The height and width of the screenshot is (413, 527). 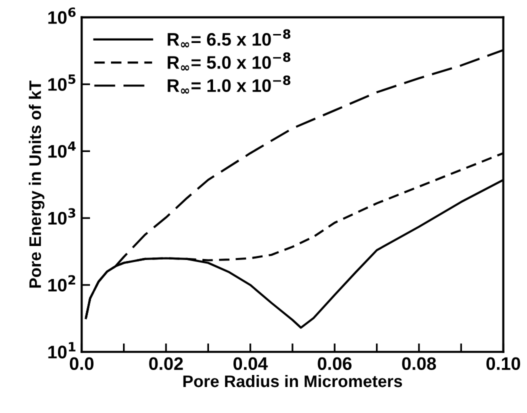 I want to click on legend-label: R$_{∞}$= 1.0 x 10$^{−8}$, so click(x=229, y=85).